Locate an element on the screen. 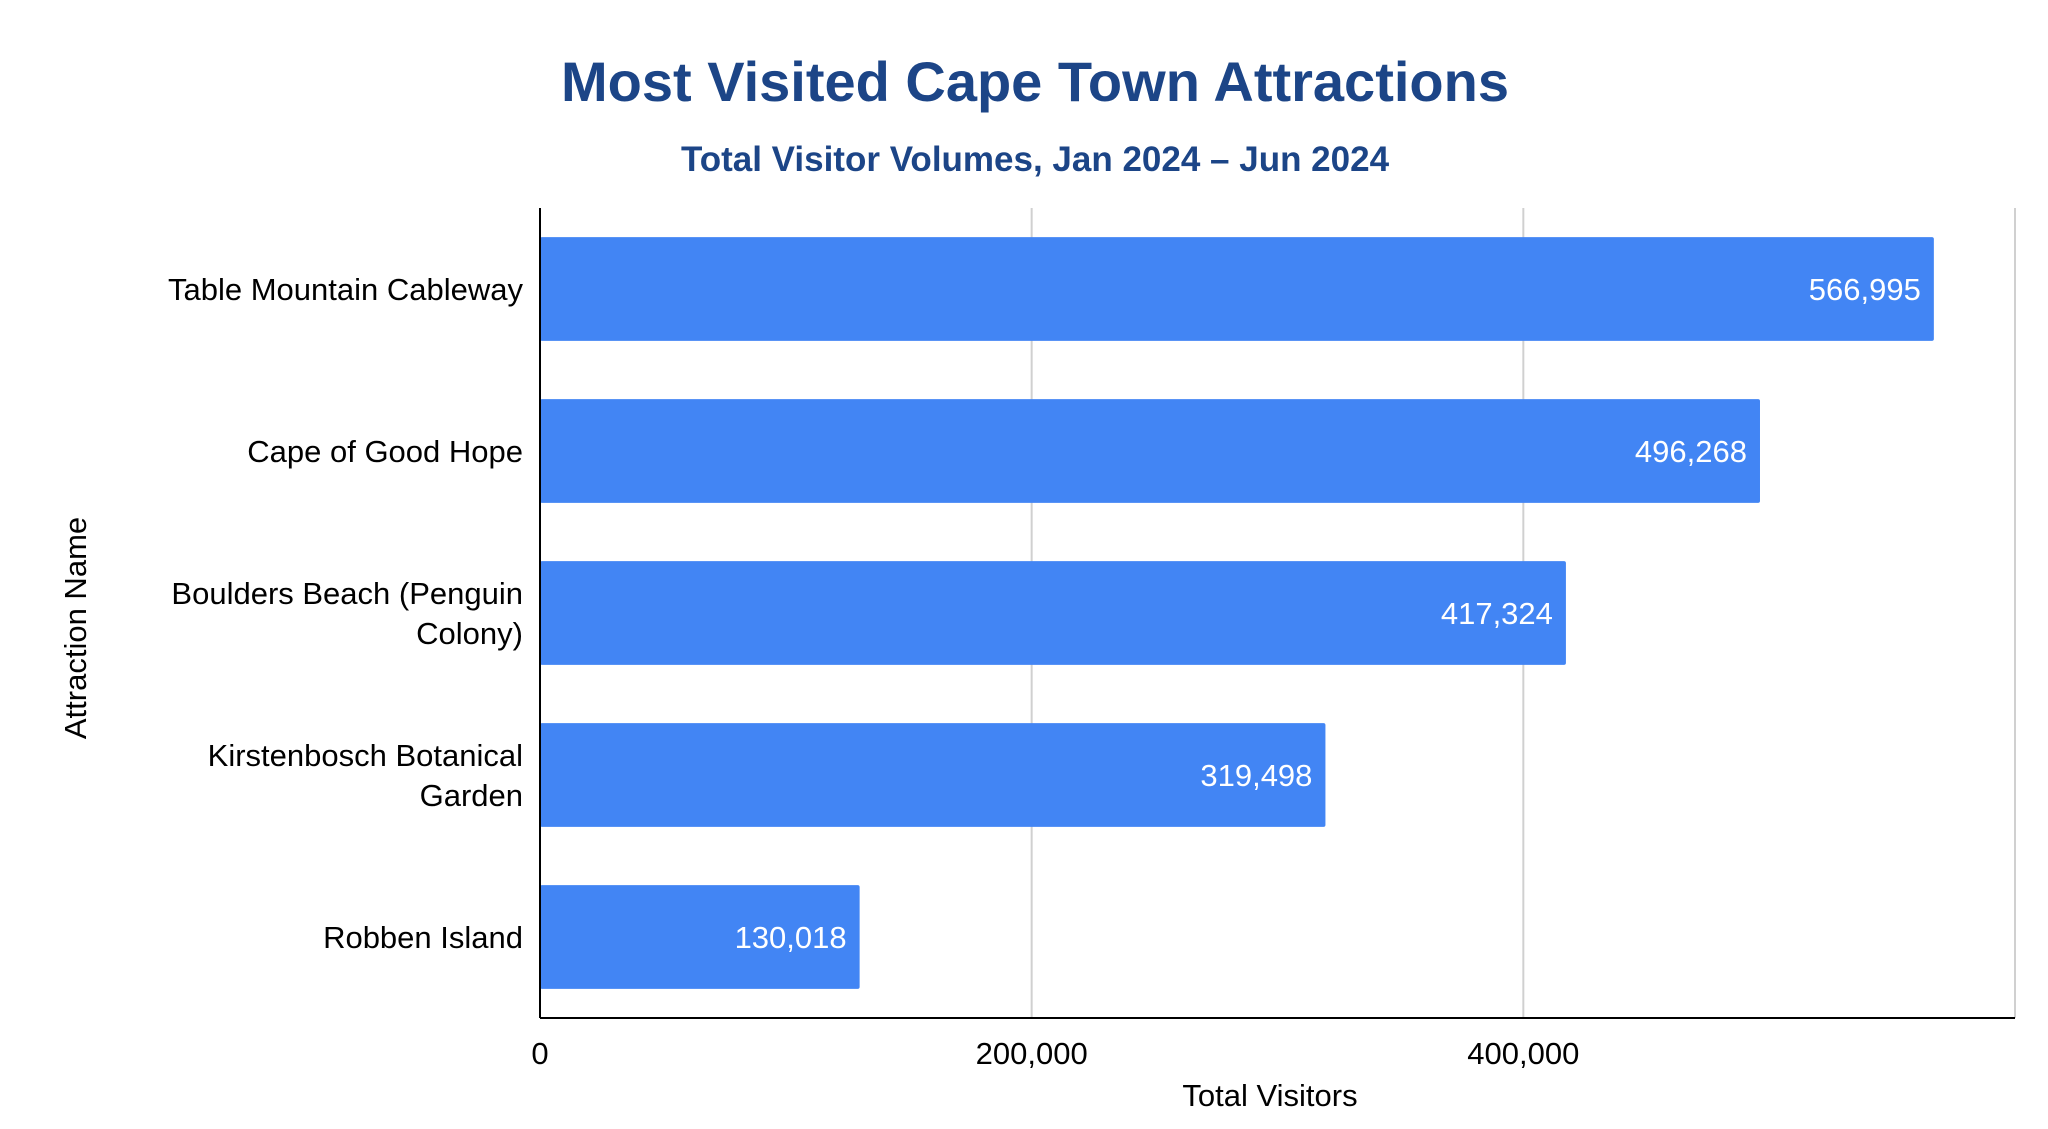 This screenshot has height=1129, width=2048. x-tick-label: 400,000 is located at coordinates (1523, 1053).